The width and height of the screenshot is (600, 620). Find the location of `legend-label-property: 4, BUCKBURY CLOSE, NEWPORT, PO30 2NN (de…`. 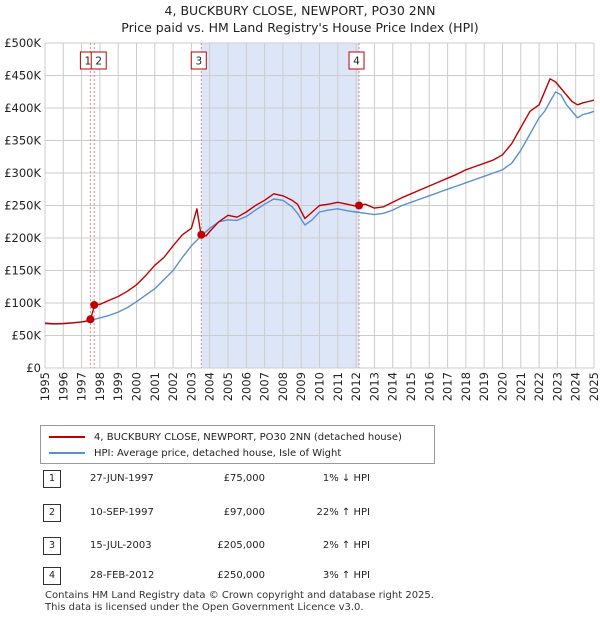

legend-label-property: 4, BUCKBURY CLOSE, NEWPORT, PO30 2NN (de… is located at coordinates (248, 437).